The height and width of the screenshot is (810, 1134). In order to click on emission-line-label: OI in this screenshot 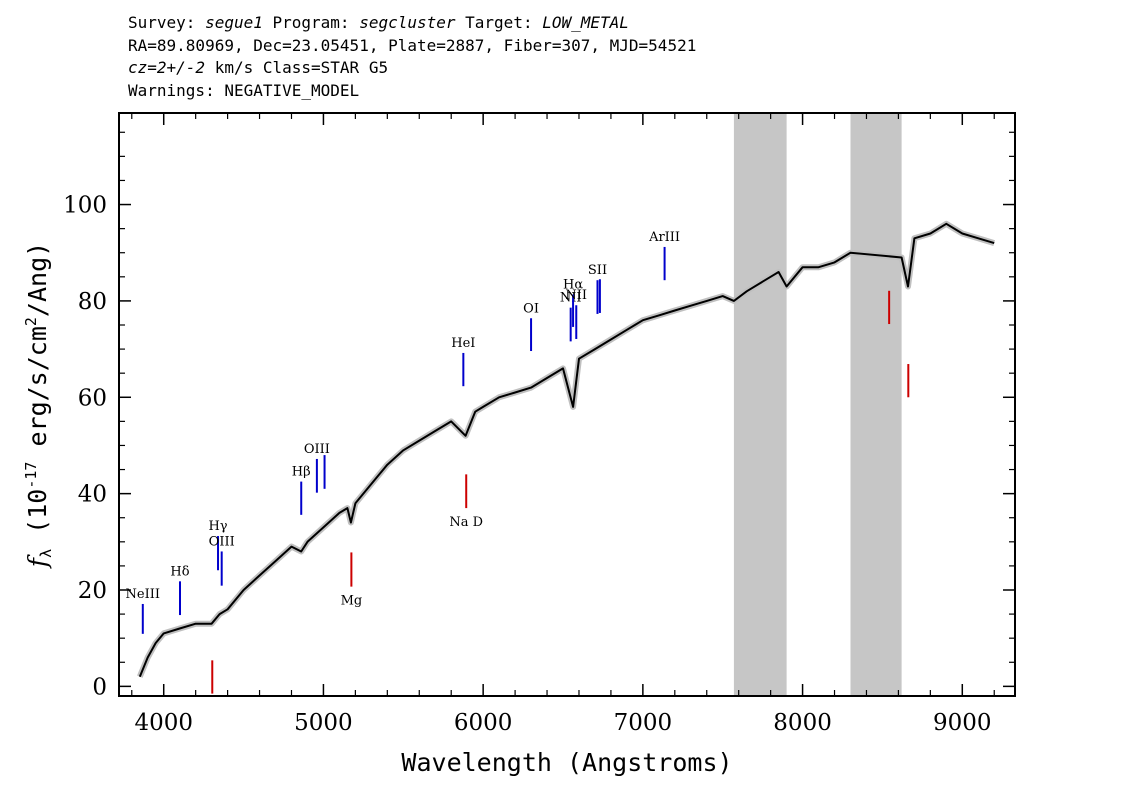, I will do `click(531, 308)`.